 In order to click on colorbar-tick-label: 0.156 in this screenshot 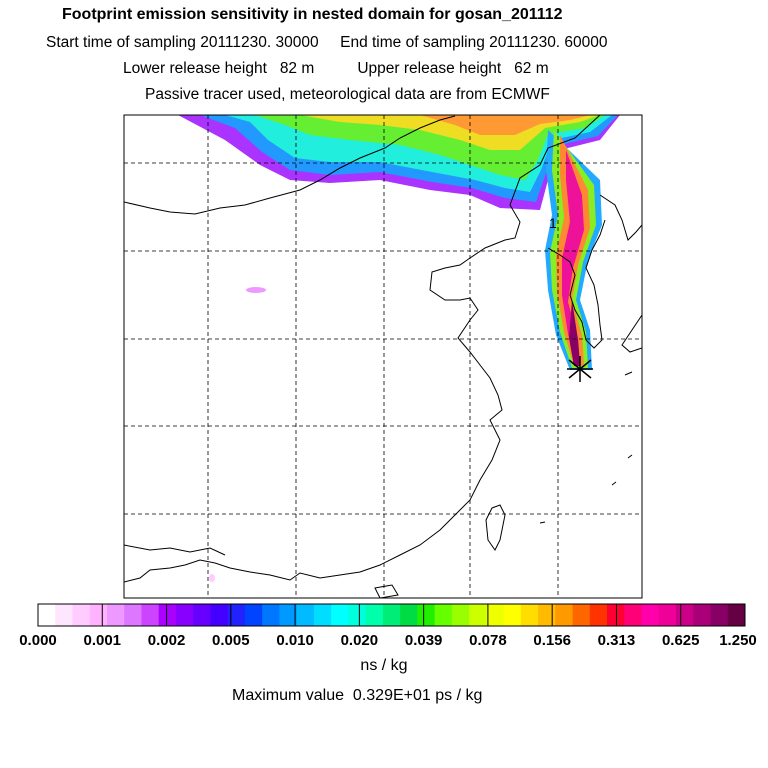, I will do `click(552, 640)`.